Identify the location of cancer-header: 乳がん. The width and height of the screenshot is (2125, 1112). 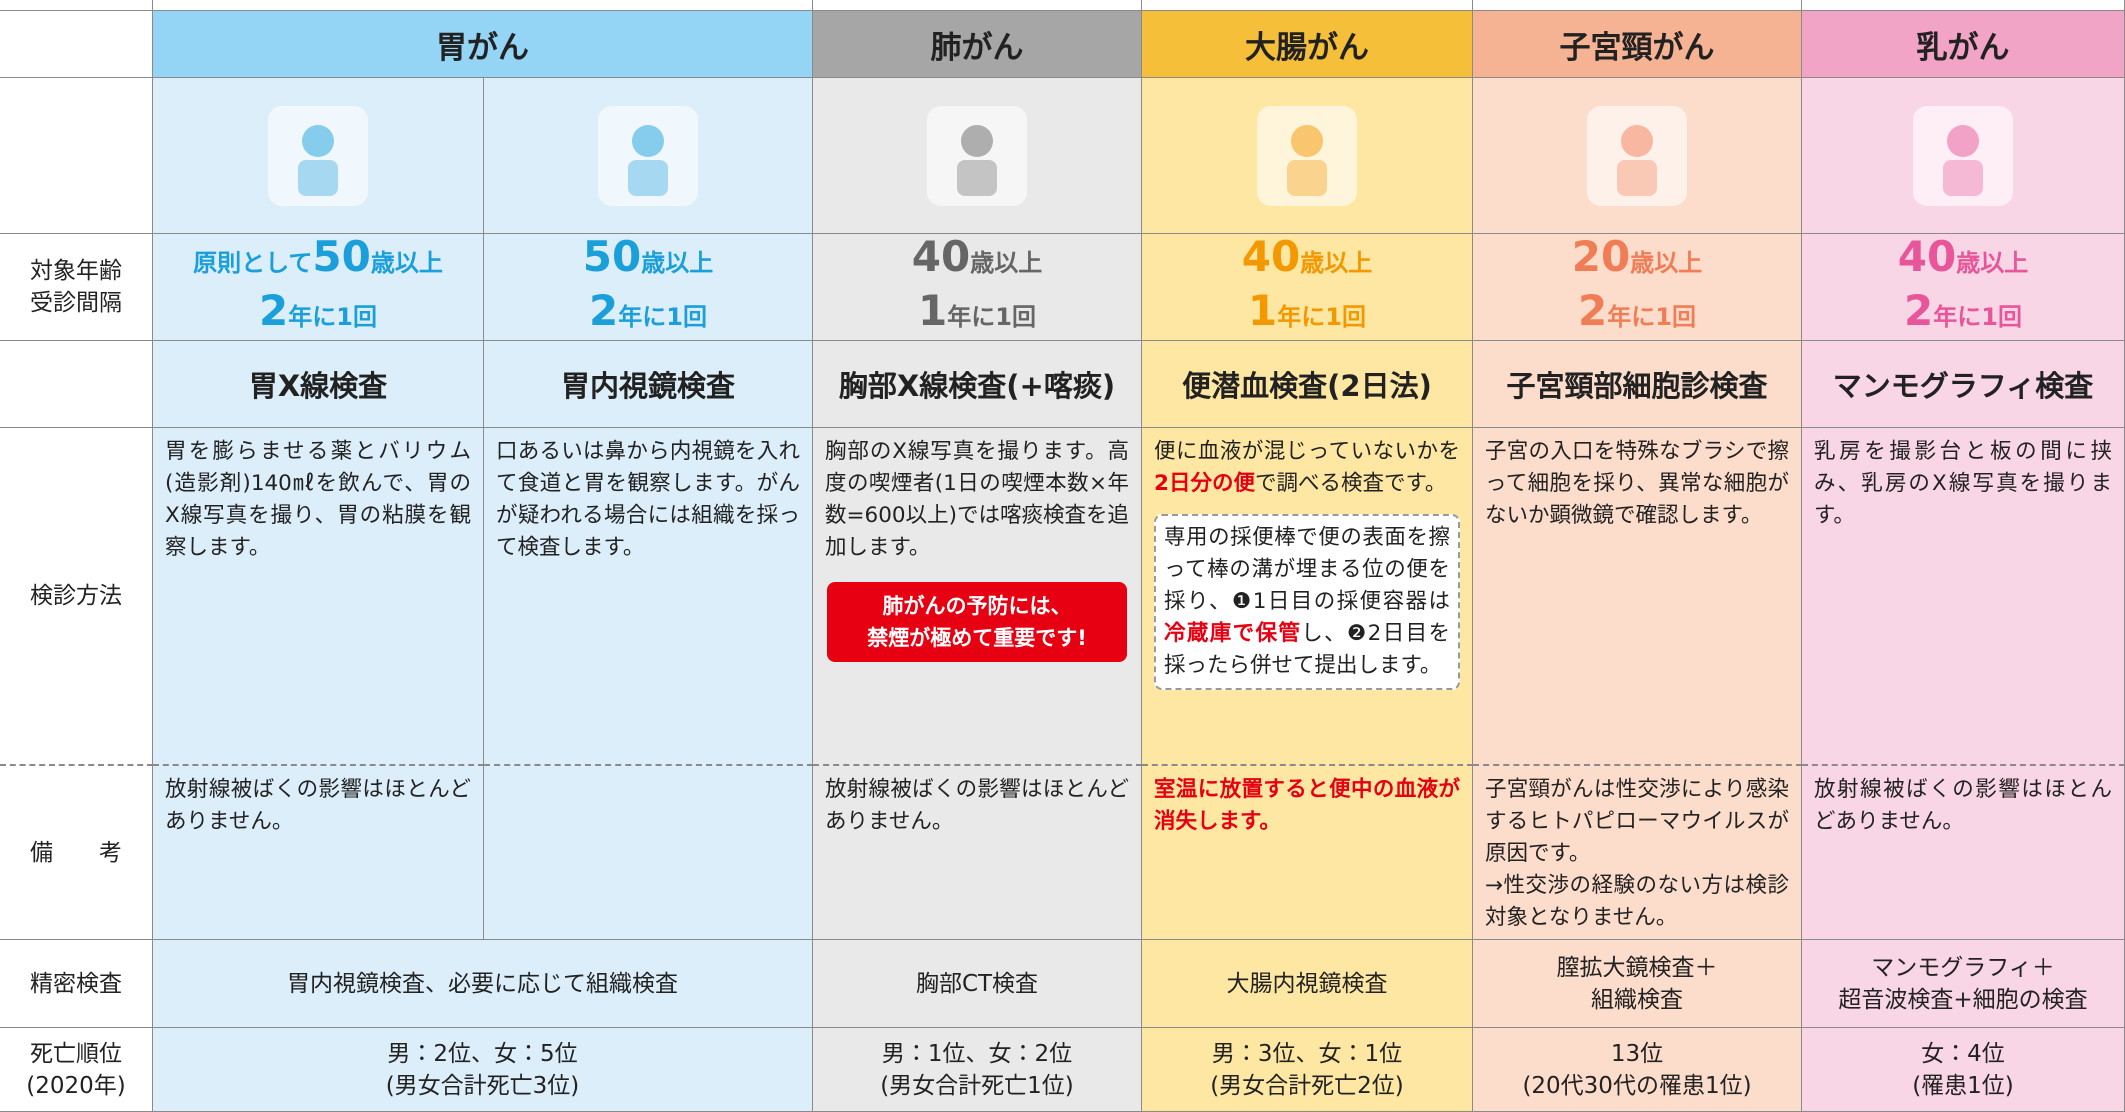
(1963, 44).